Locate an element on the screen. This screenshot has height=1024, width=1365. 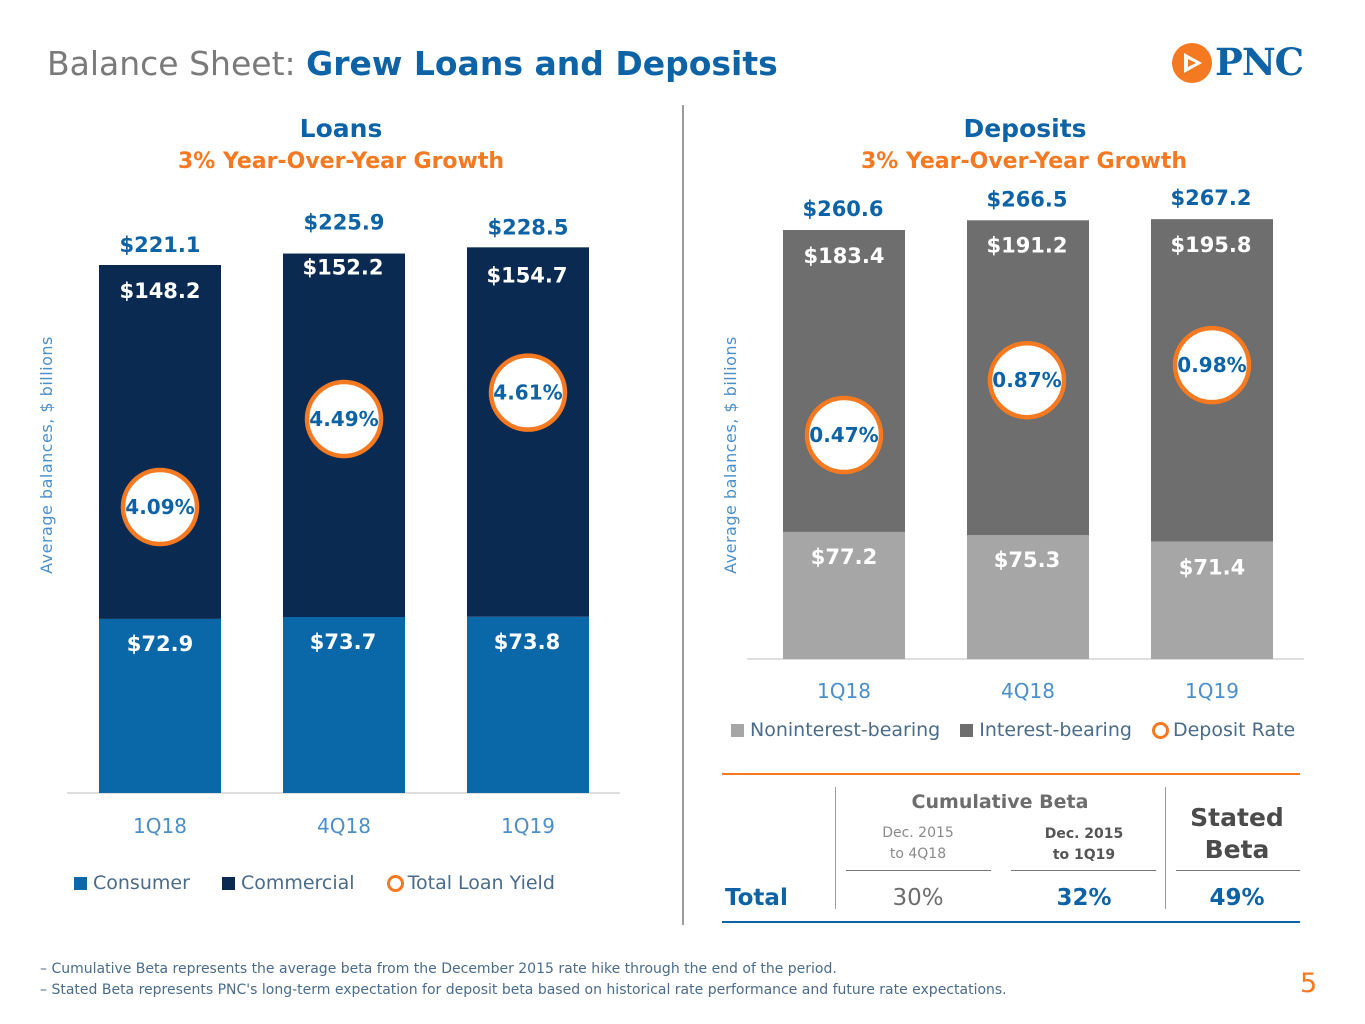
bar-deposits-int-1Q18 is located at coordinates (844, 381).